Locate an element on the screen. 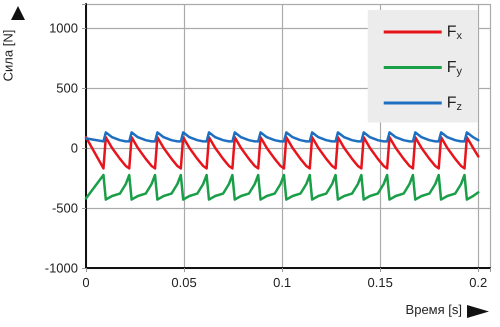 The image size is (500, 327). x-tick-label: 0.05 is located at coordinates (184, 282).